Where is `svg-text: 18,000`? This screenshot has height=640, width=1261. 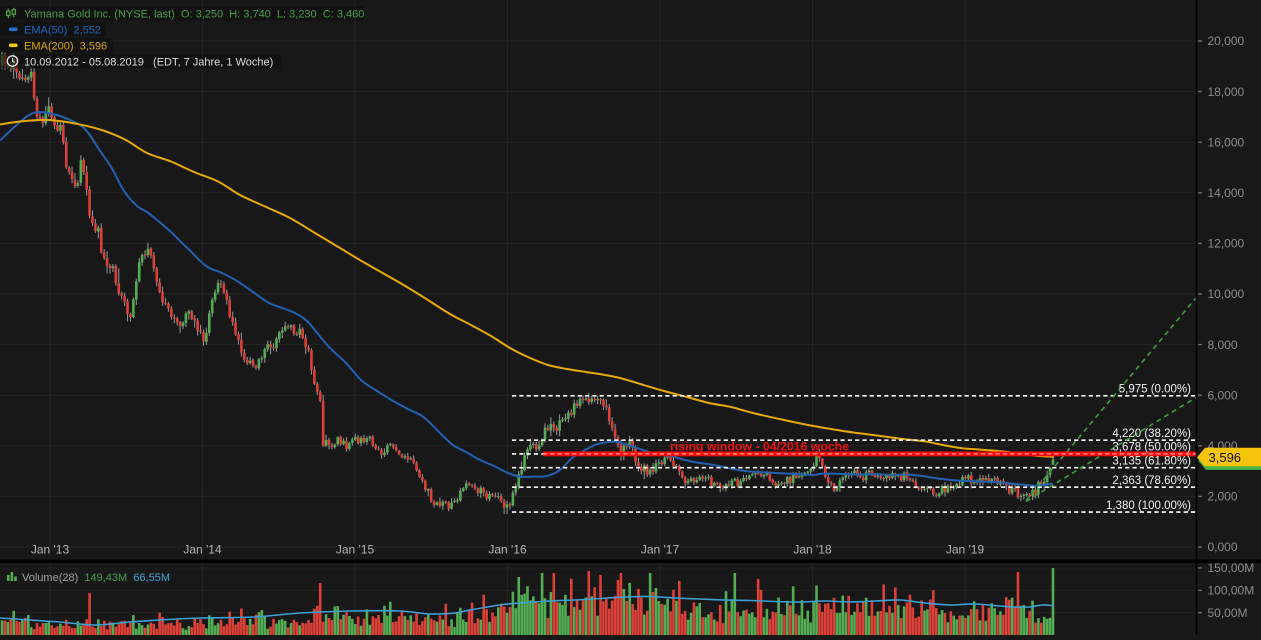 svg-text: 18,000 is located at coordinates (1226, 92).